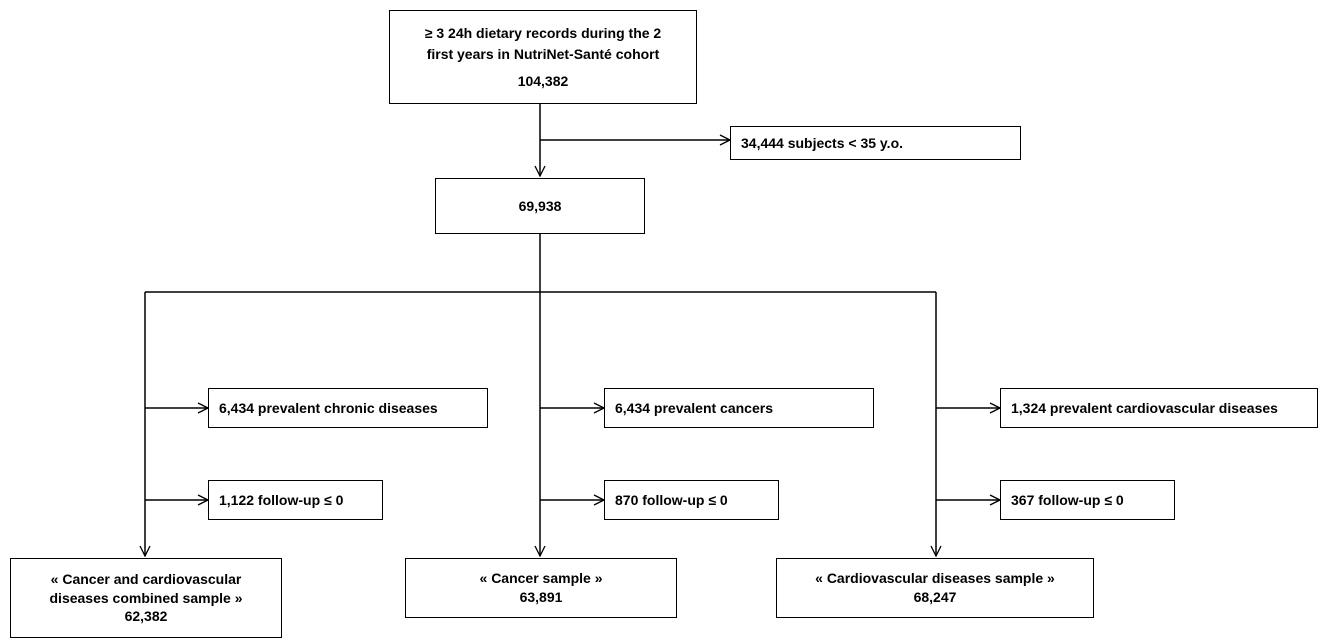 The width and height of the screenshot is (1322, 641). Describe the element at coordinates (935, 597) in the screenshot. I see `cvd-sample-count: 68,247` at that location.